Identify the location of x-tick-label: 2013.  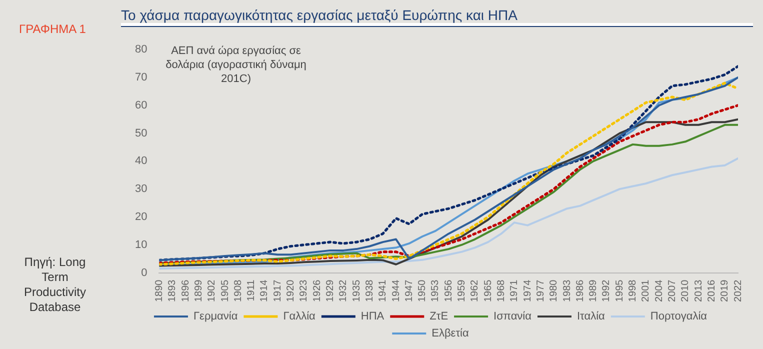
(698, 290).